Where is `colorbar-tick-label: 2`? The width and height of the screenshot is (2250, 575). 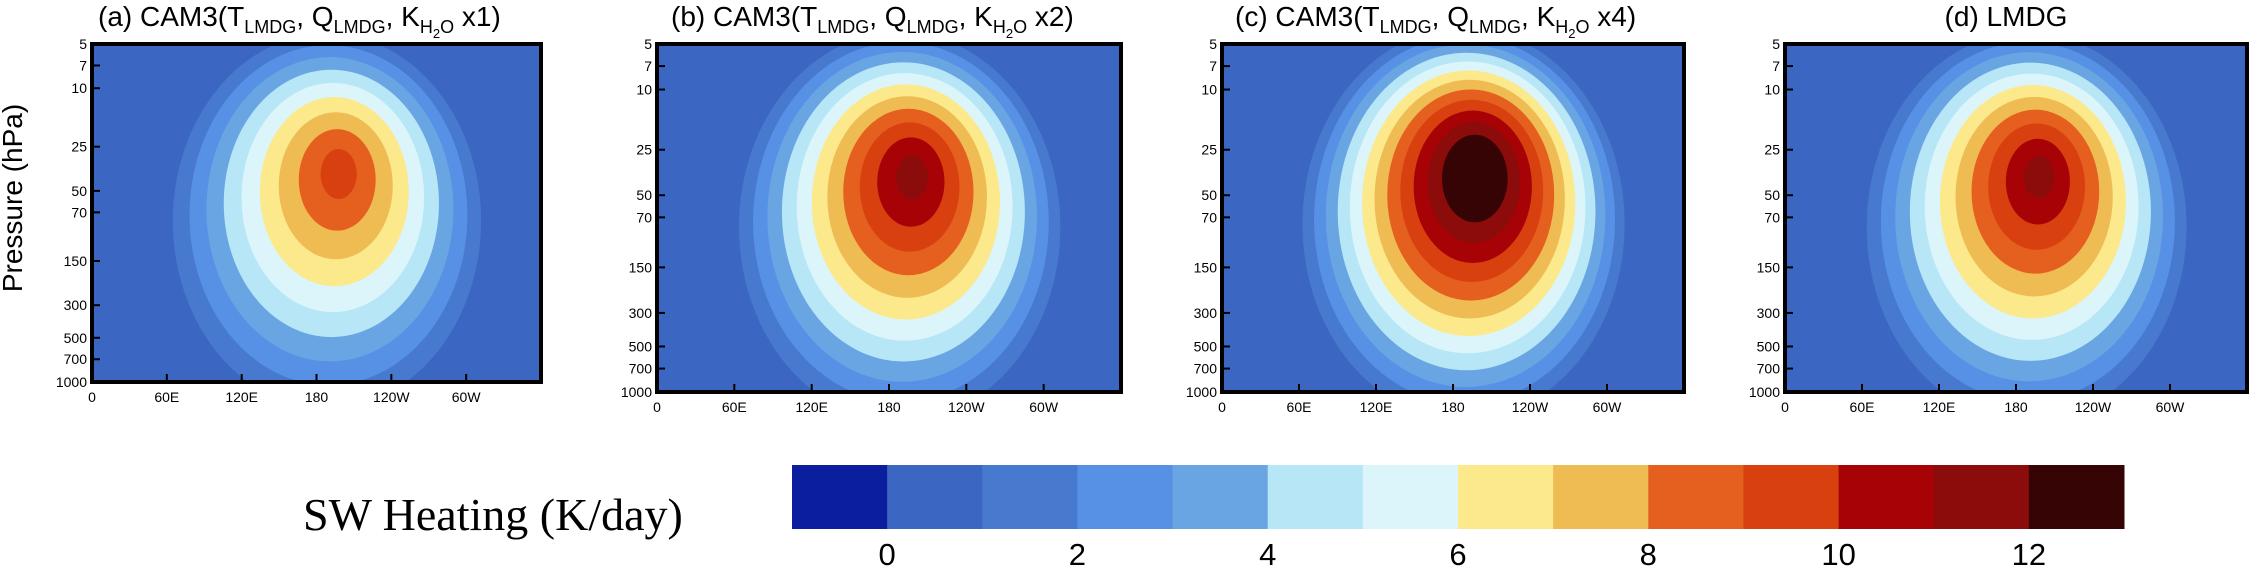 colorbar-tick-label: 2 is located at coordinates (1077, 554).